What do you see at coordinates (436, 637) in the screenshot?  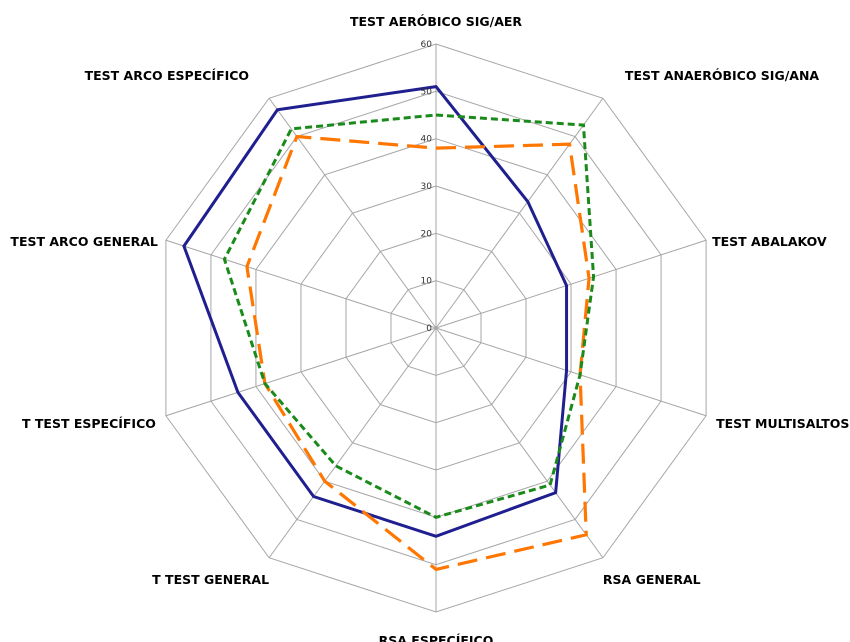 I see `category-label: RSA ESPECÍFICO` at bounding box center [436, 637].